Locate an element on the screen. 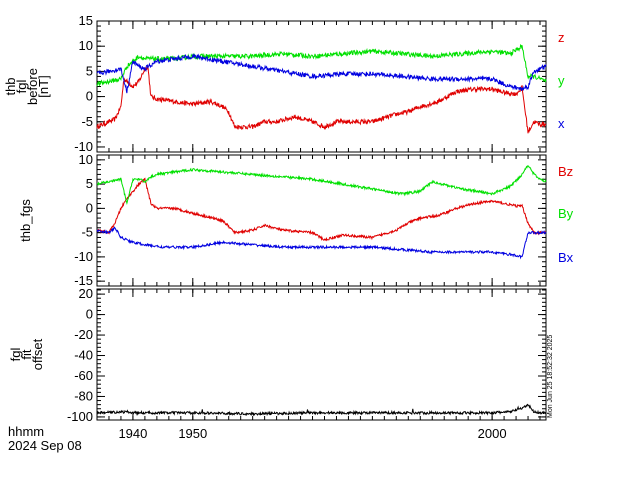 The height and width of the screenshot is (480, 640). legend-label-bz: Bz is located at coordinates (565, 171).